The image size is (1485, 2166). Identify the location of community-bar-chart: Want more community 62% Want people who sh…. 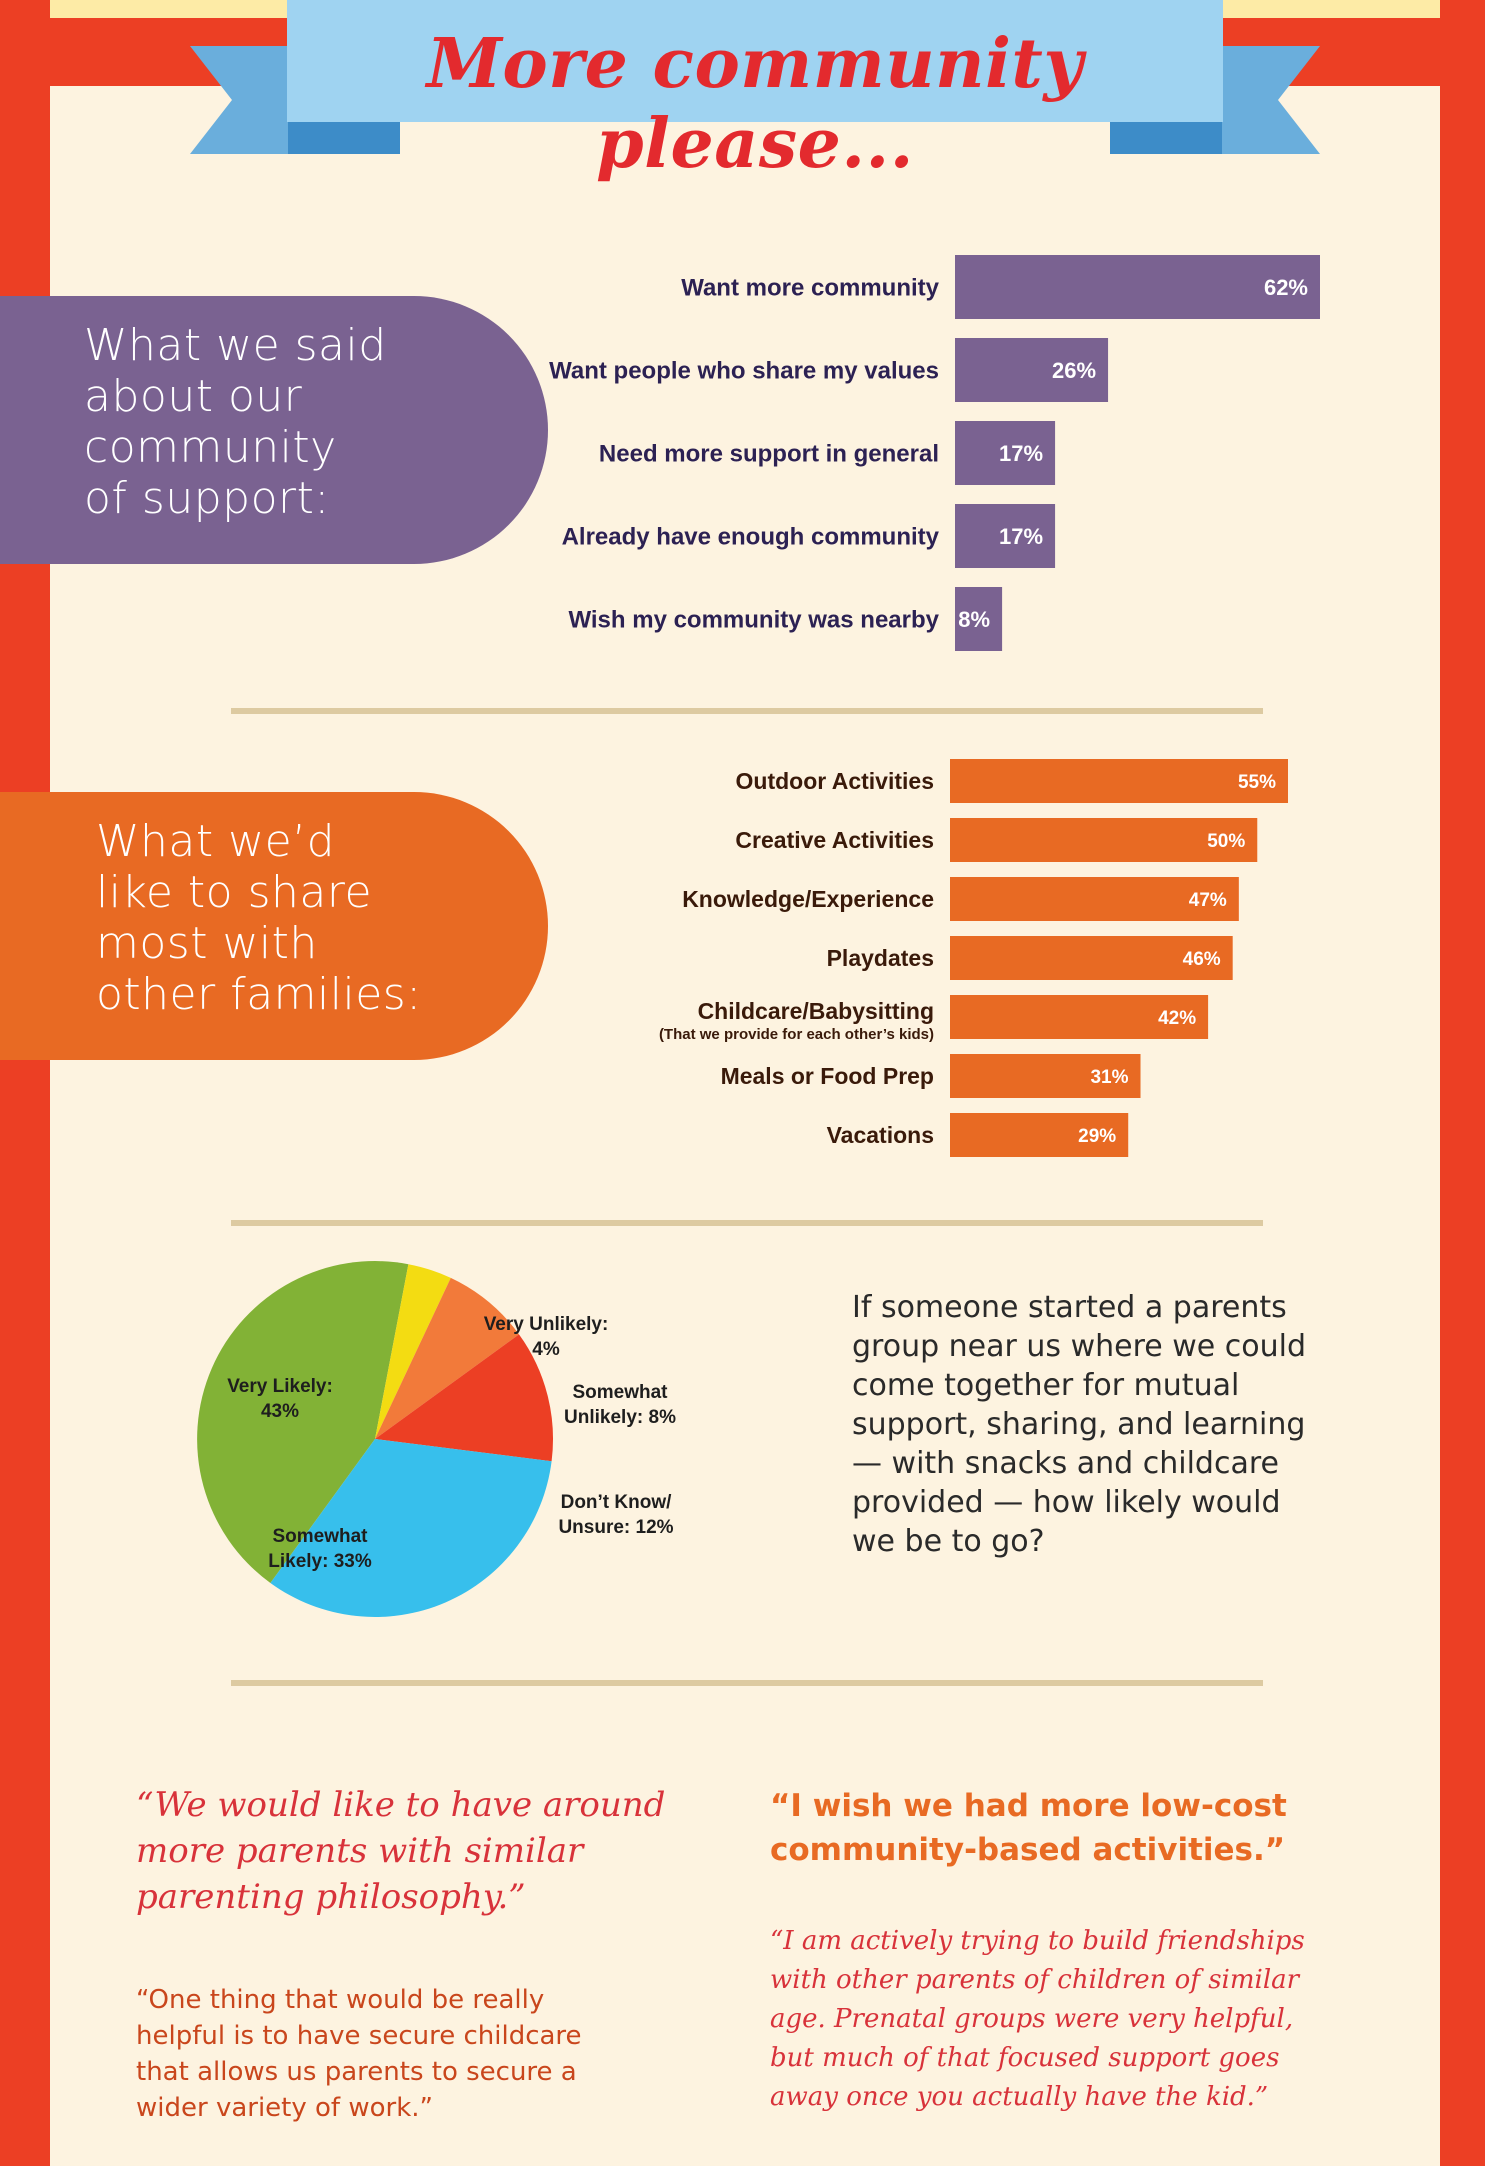
(934, 453).